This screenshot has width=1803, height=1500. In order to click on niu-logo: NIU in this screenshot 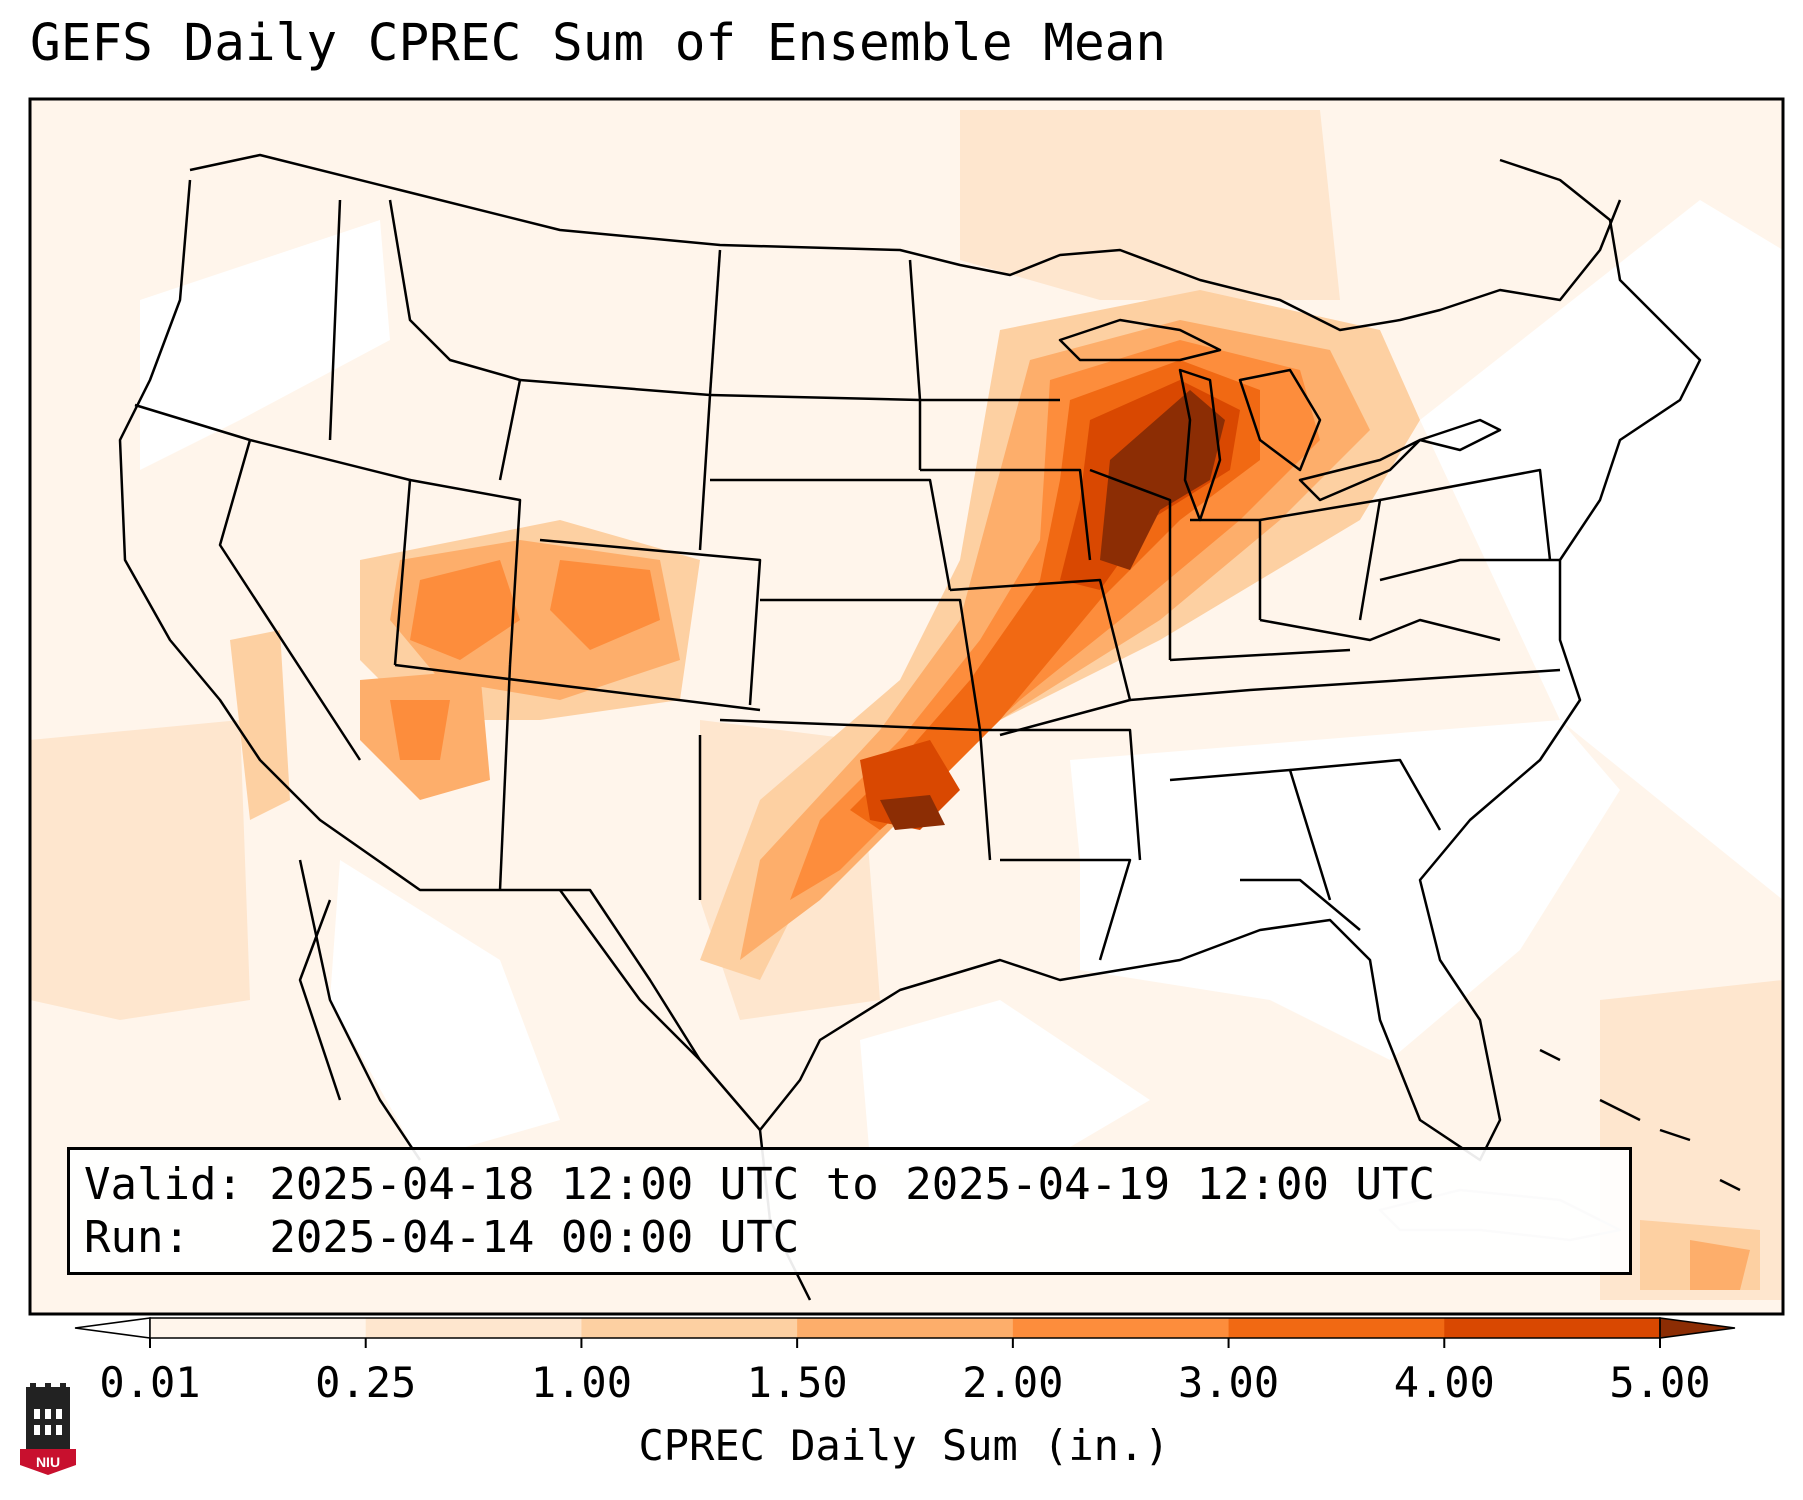, I will do `click(48, 1429)`.